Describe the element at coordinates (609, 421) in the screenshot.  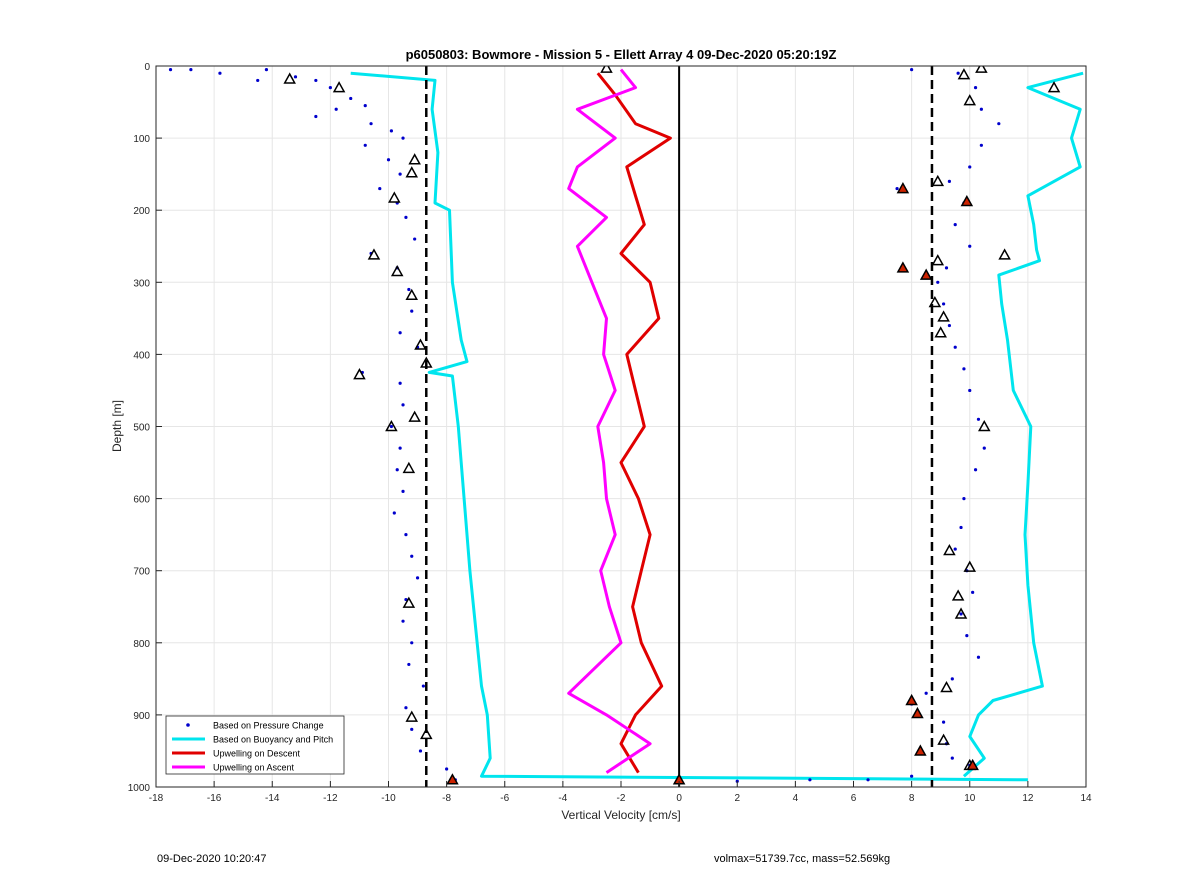
I see `series-line-upwelling-on-ascent` at that location.